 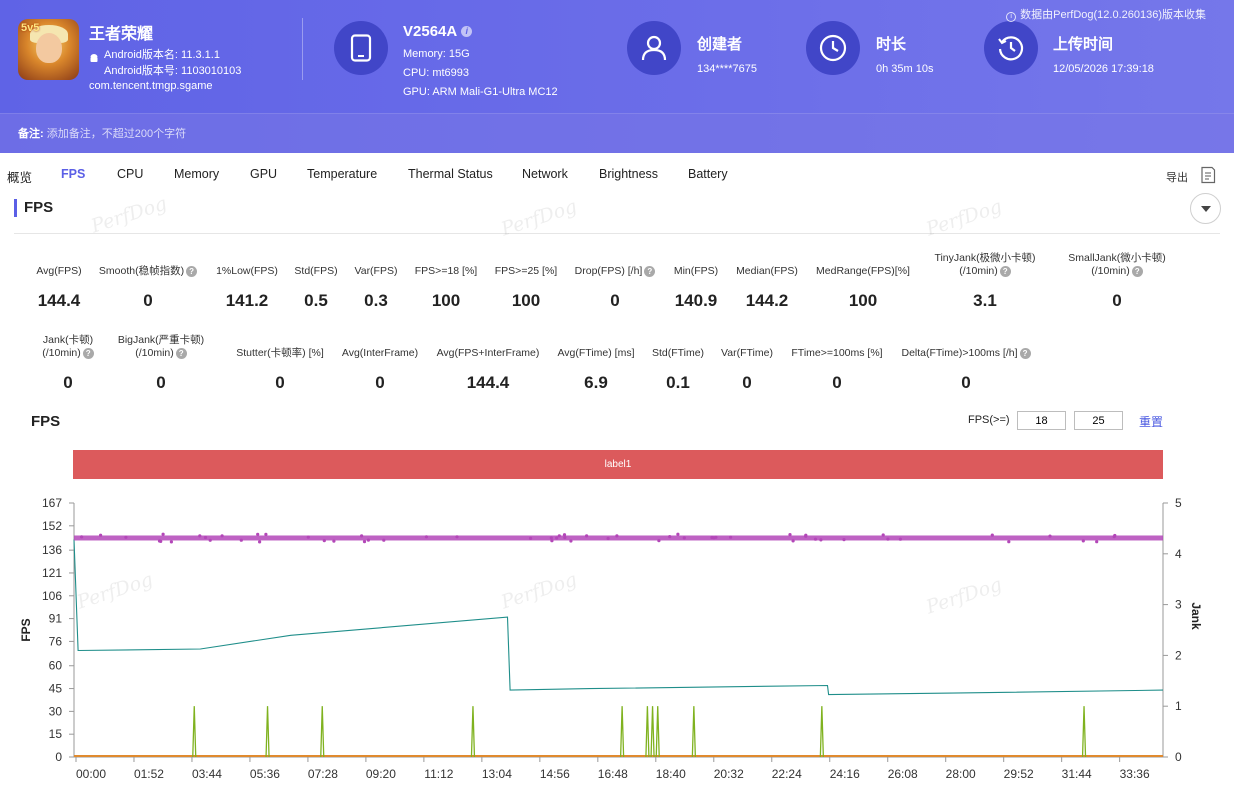 I want to click on app-package: com.tencent.tmgp.sgame, so click(x=151, y=86).